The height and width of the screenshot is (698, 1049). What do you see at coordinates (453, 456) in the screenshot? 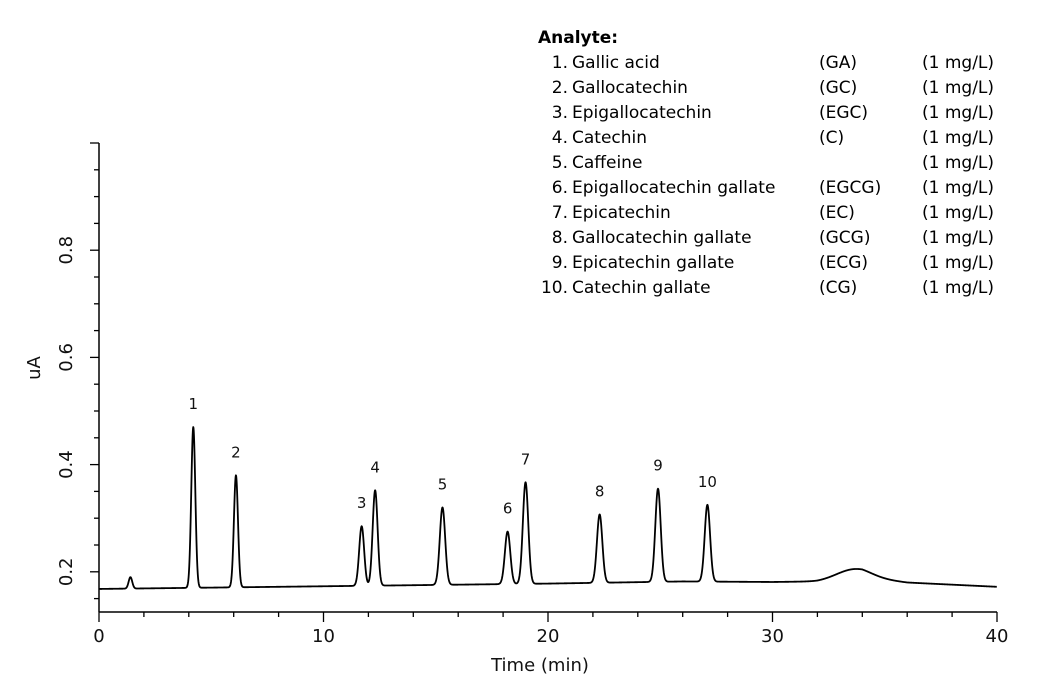
I see `peak-labels: 1 2 34 5 6 7 8 9 10` at bounding box center [453, 456].